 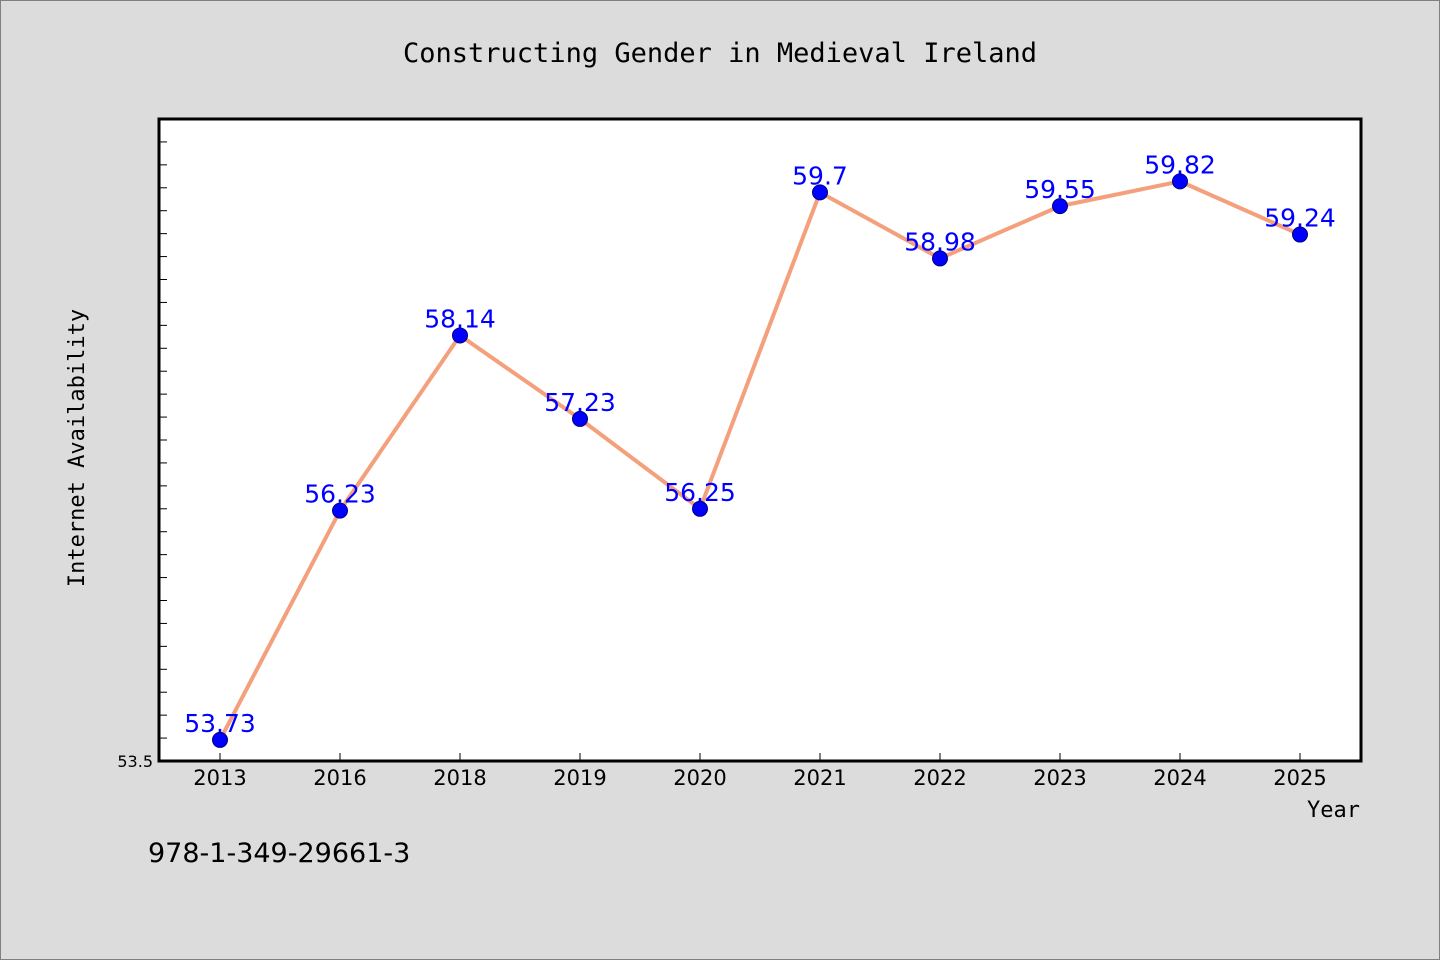 What do you see at coordinates (699, 778) in the screenshot?
I see `x-tick-label: 2020` at bounding box center [699, 778].